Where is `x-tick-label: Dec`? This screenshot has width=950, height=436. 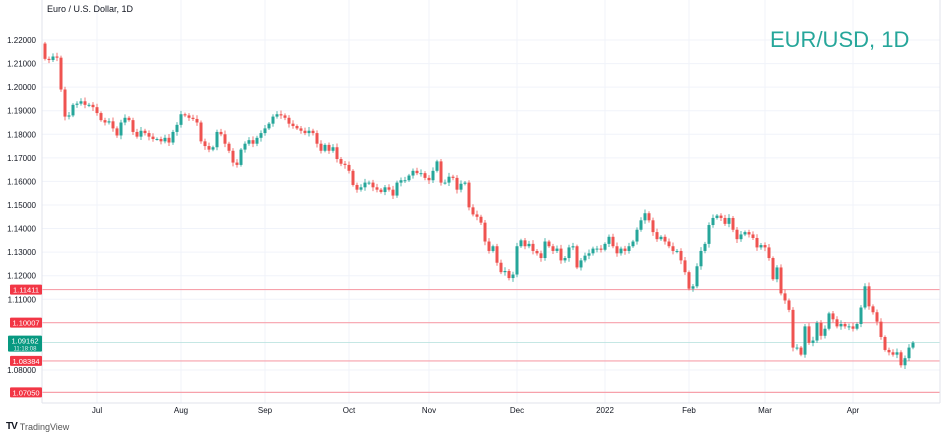
x-tick-label: Dec is located at coordinates (517, 410).